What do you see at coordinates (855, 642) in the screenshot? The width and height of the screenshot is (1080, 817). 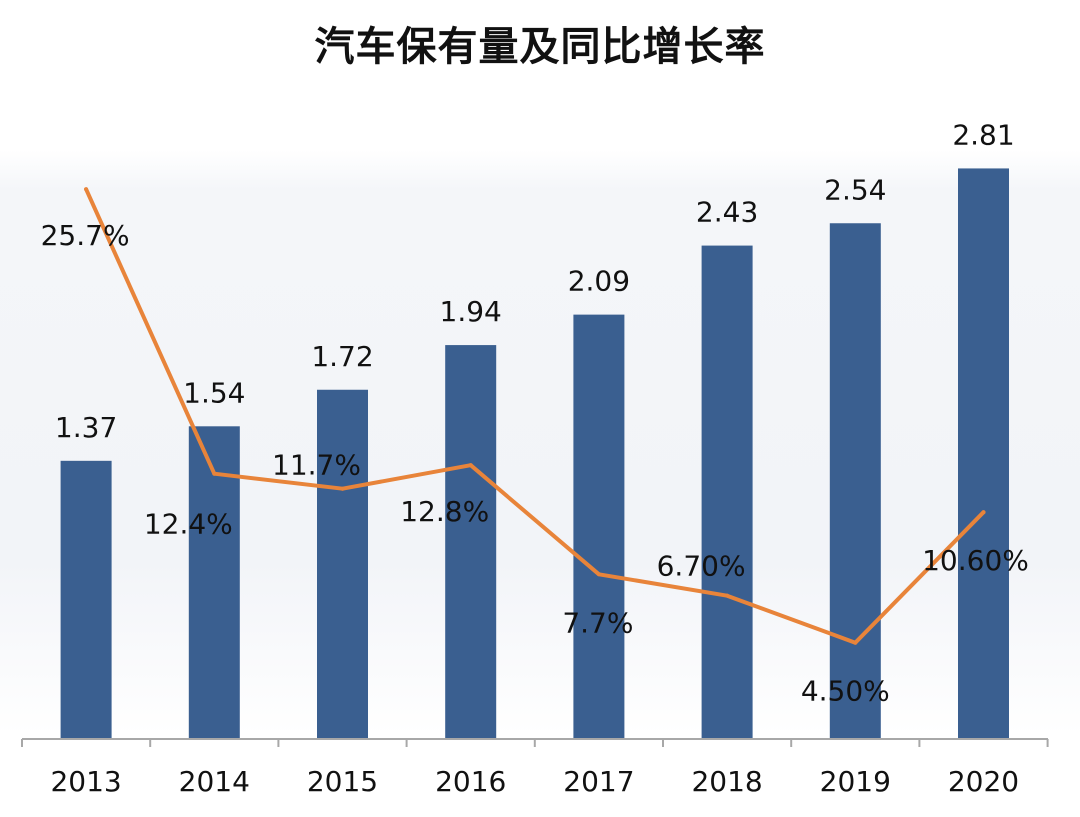 I see `growth-point-2019` at bounding box center [855, 642].